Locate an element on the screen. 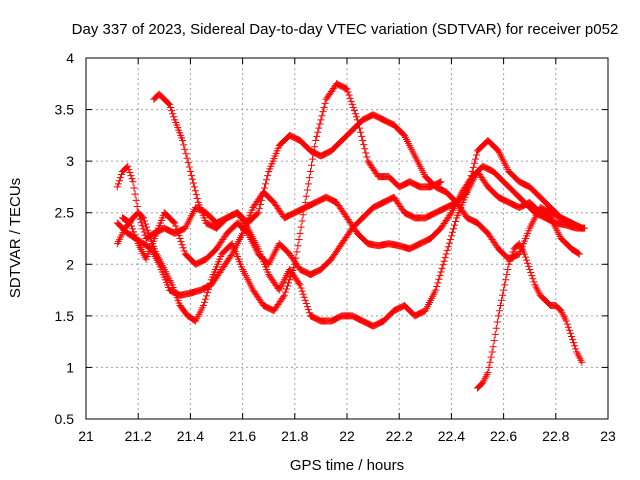 Image resolution: width=640 pixels, height=480 pixels. x-tick-label: 21.6 is located at coordinates (242, 436).